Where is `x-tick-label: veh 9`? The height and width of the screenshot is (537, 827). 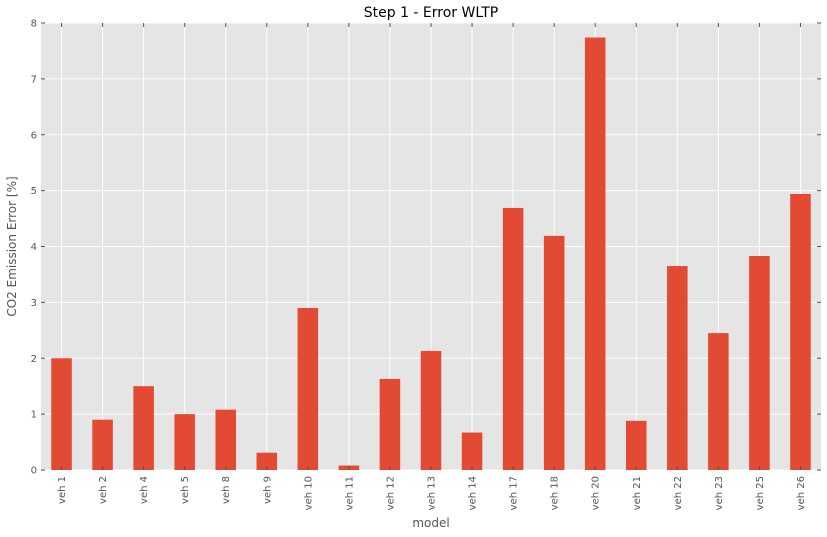 x-tick-label: veh 9 is located at coordinates (267, 490).